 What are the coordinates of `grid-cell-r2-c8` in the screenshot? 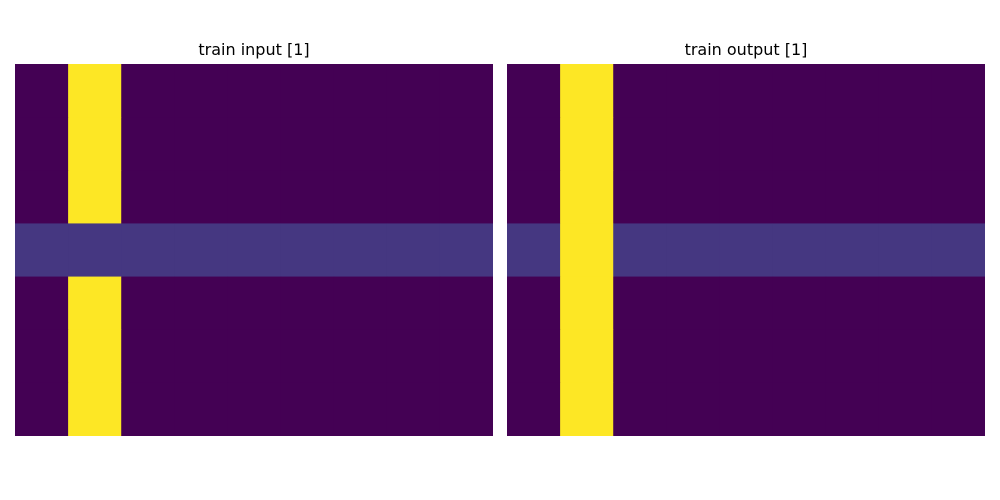 It's located at (958, 197).